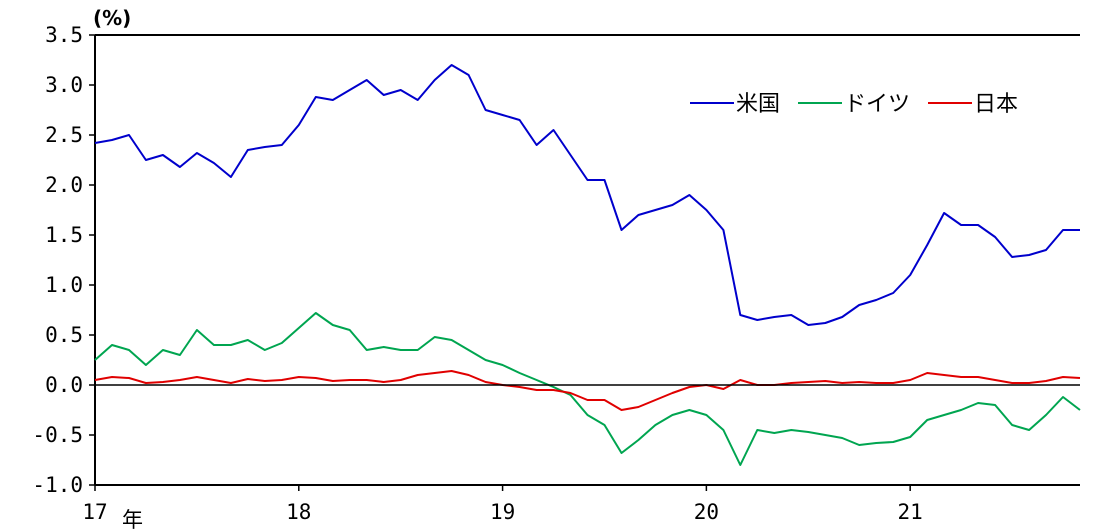  What do you see at coordinates (502, 512) in the screenshot?
I see `x-tick-label: 19` at bounding box center [502, 512].